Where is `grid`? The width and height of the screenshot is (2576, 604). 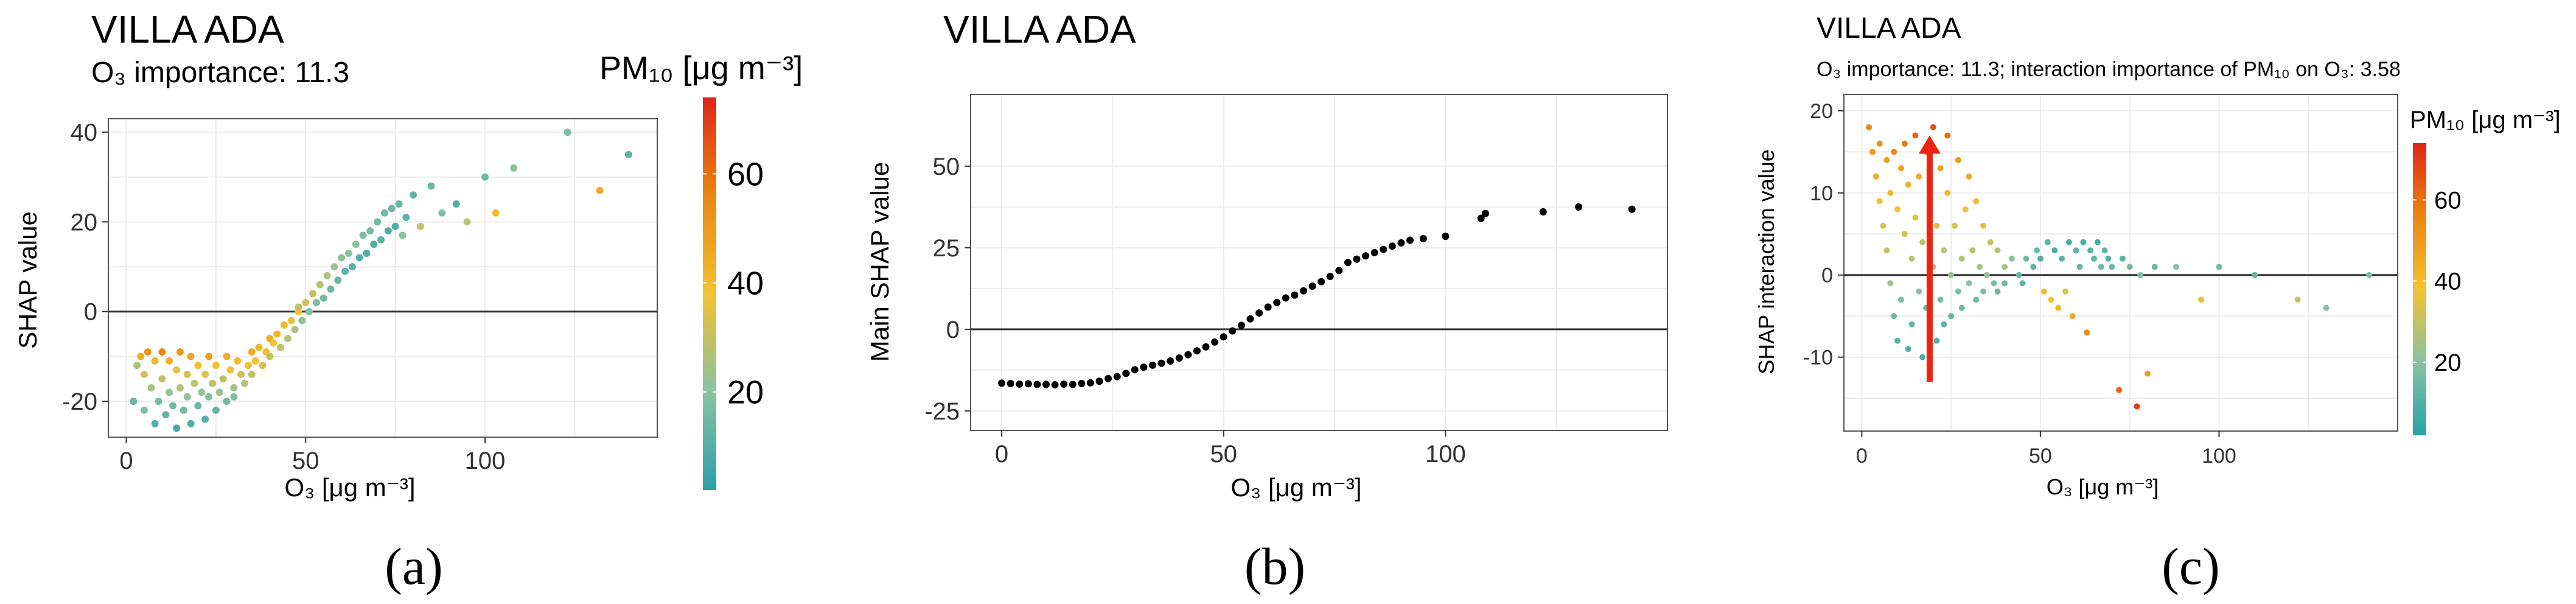 grid is located at coordinates (382, 278).